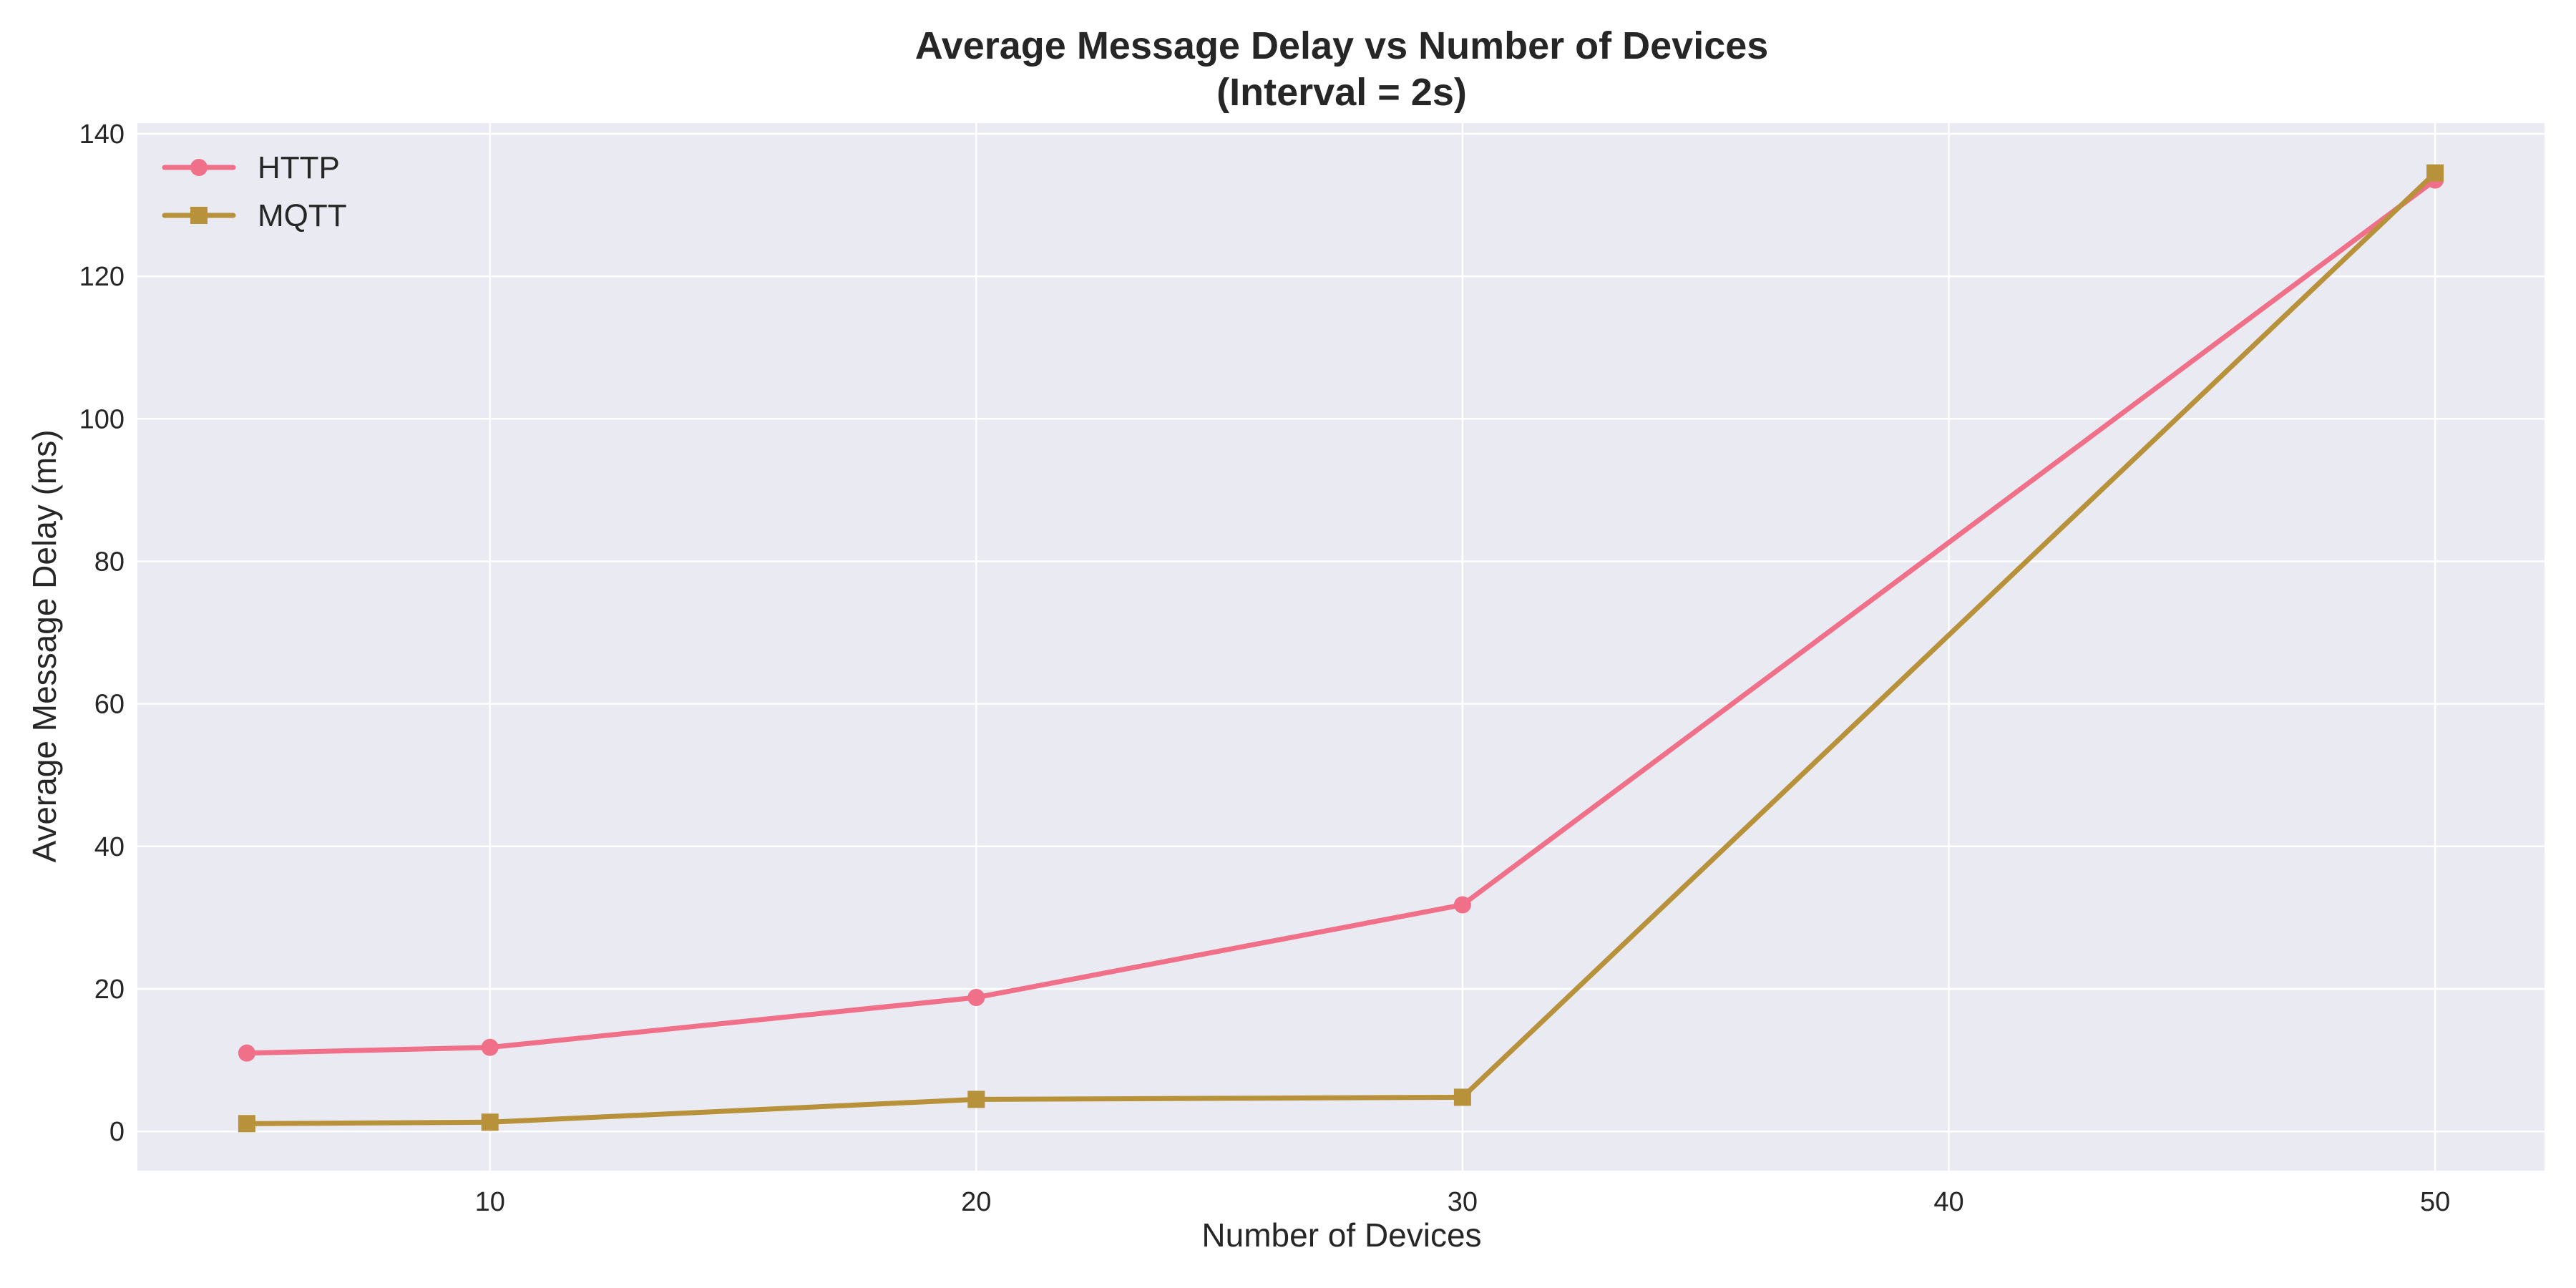 Image resolution: width=2576 pixels, height=1288 pixels. What do you see at coordinates (1341, 1235) in the screenshot?
I see `x-axis-label: Number of Devices` at bounding box center [1341, 1235].